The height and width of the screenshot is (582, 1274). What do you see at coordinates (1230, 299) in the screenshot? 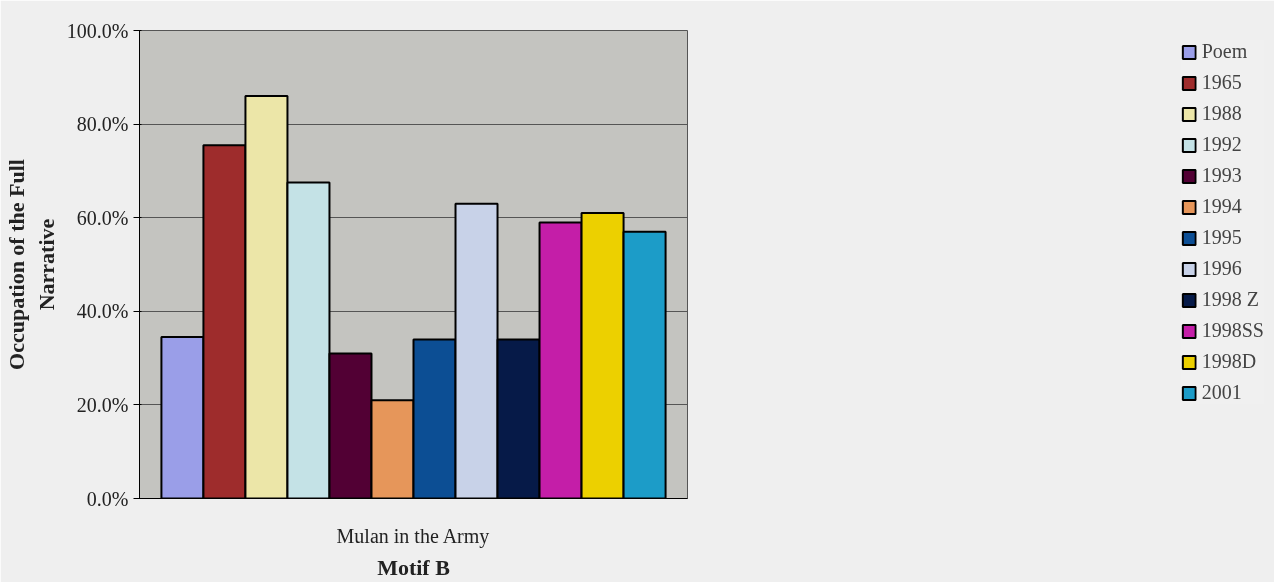
I see `legend-label: 1998 Z` at bounding box center [1230, 299].